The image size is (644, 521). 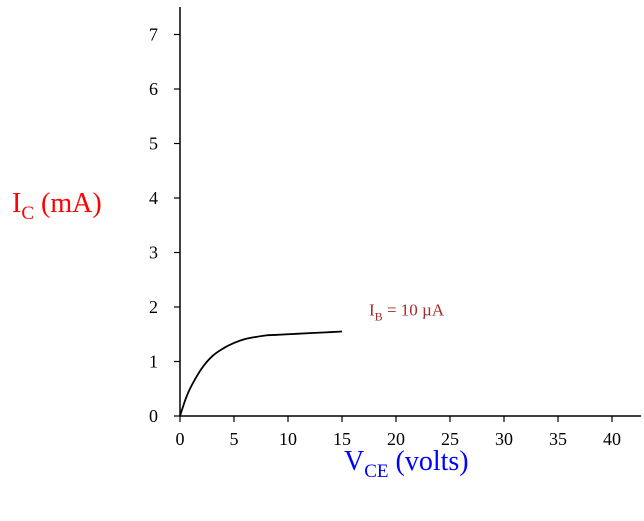 What do you see at coordinates (153, 198) in the screenshot?
I see `y-tick-label: 4` at bounding box center [153, 198].